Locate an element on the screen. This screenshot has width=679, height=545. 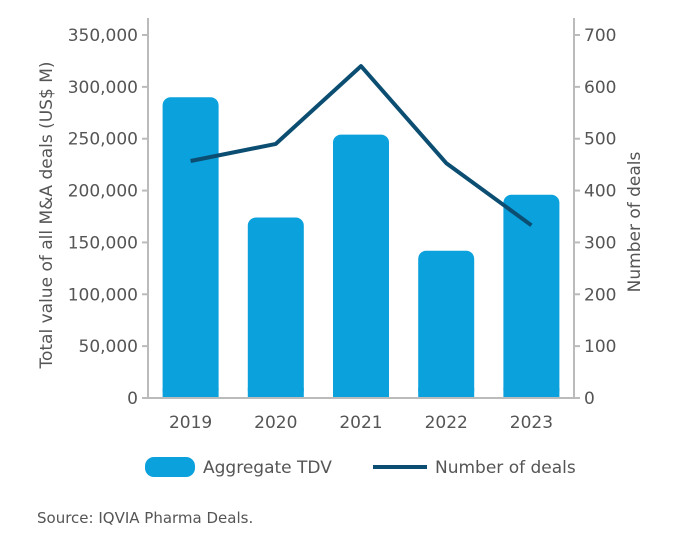
right-tick-label: 600 is located at coordinates (600, 88).